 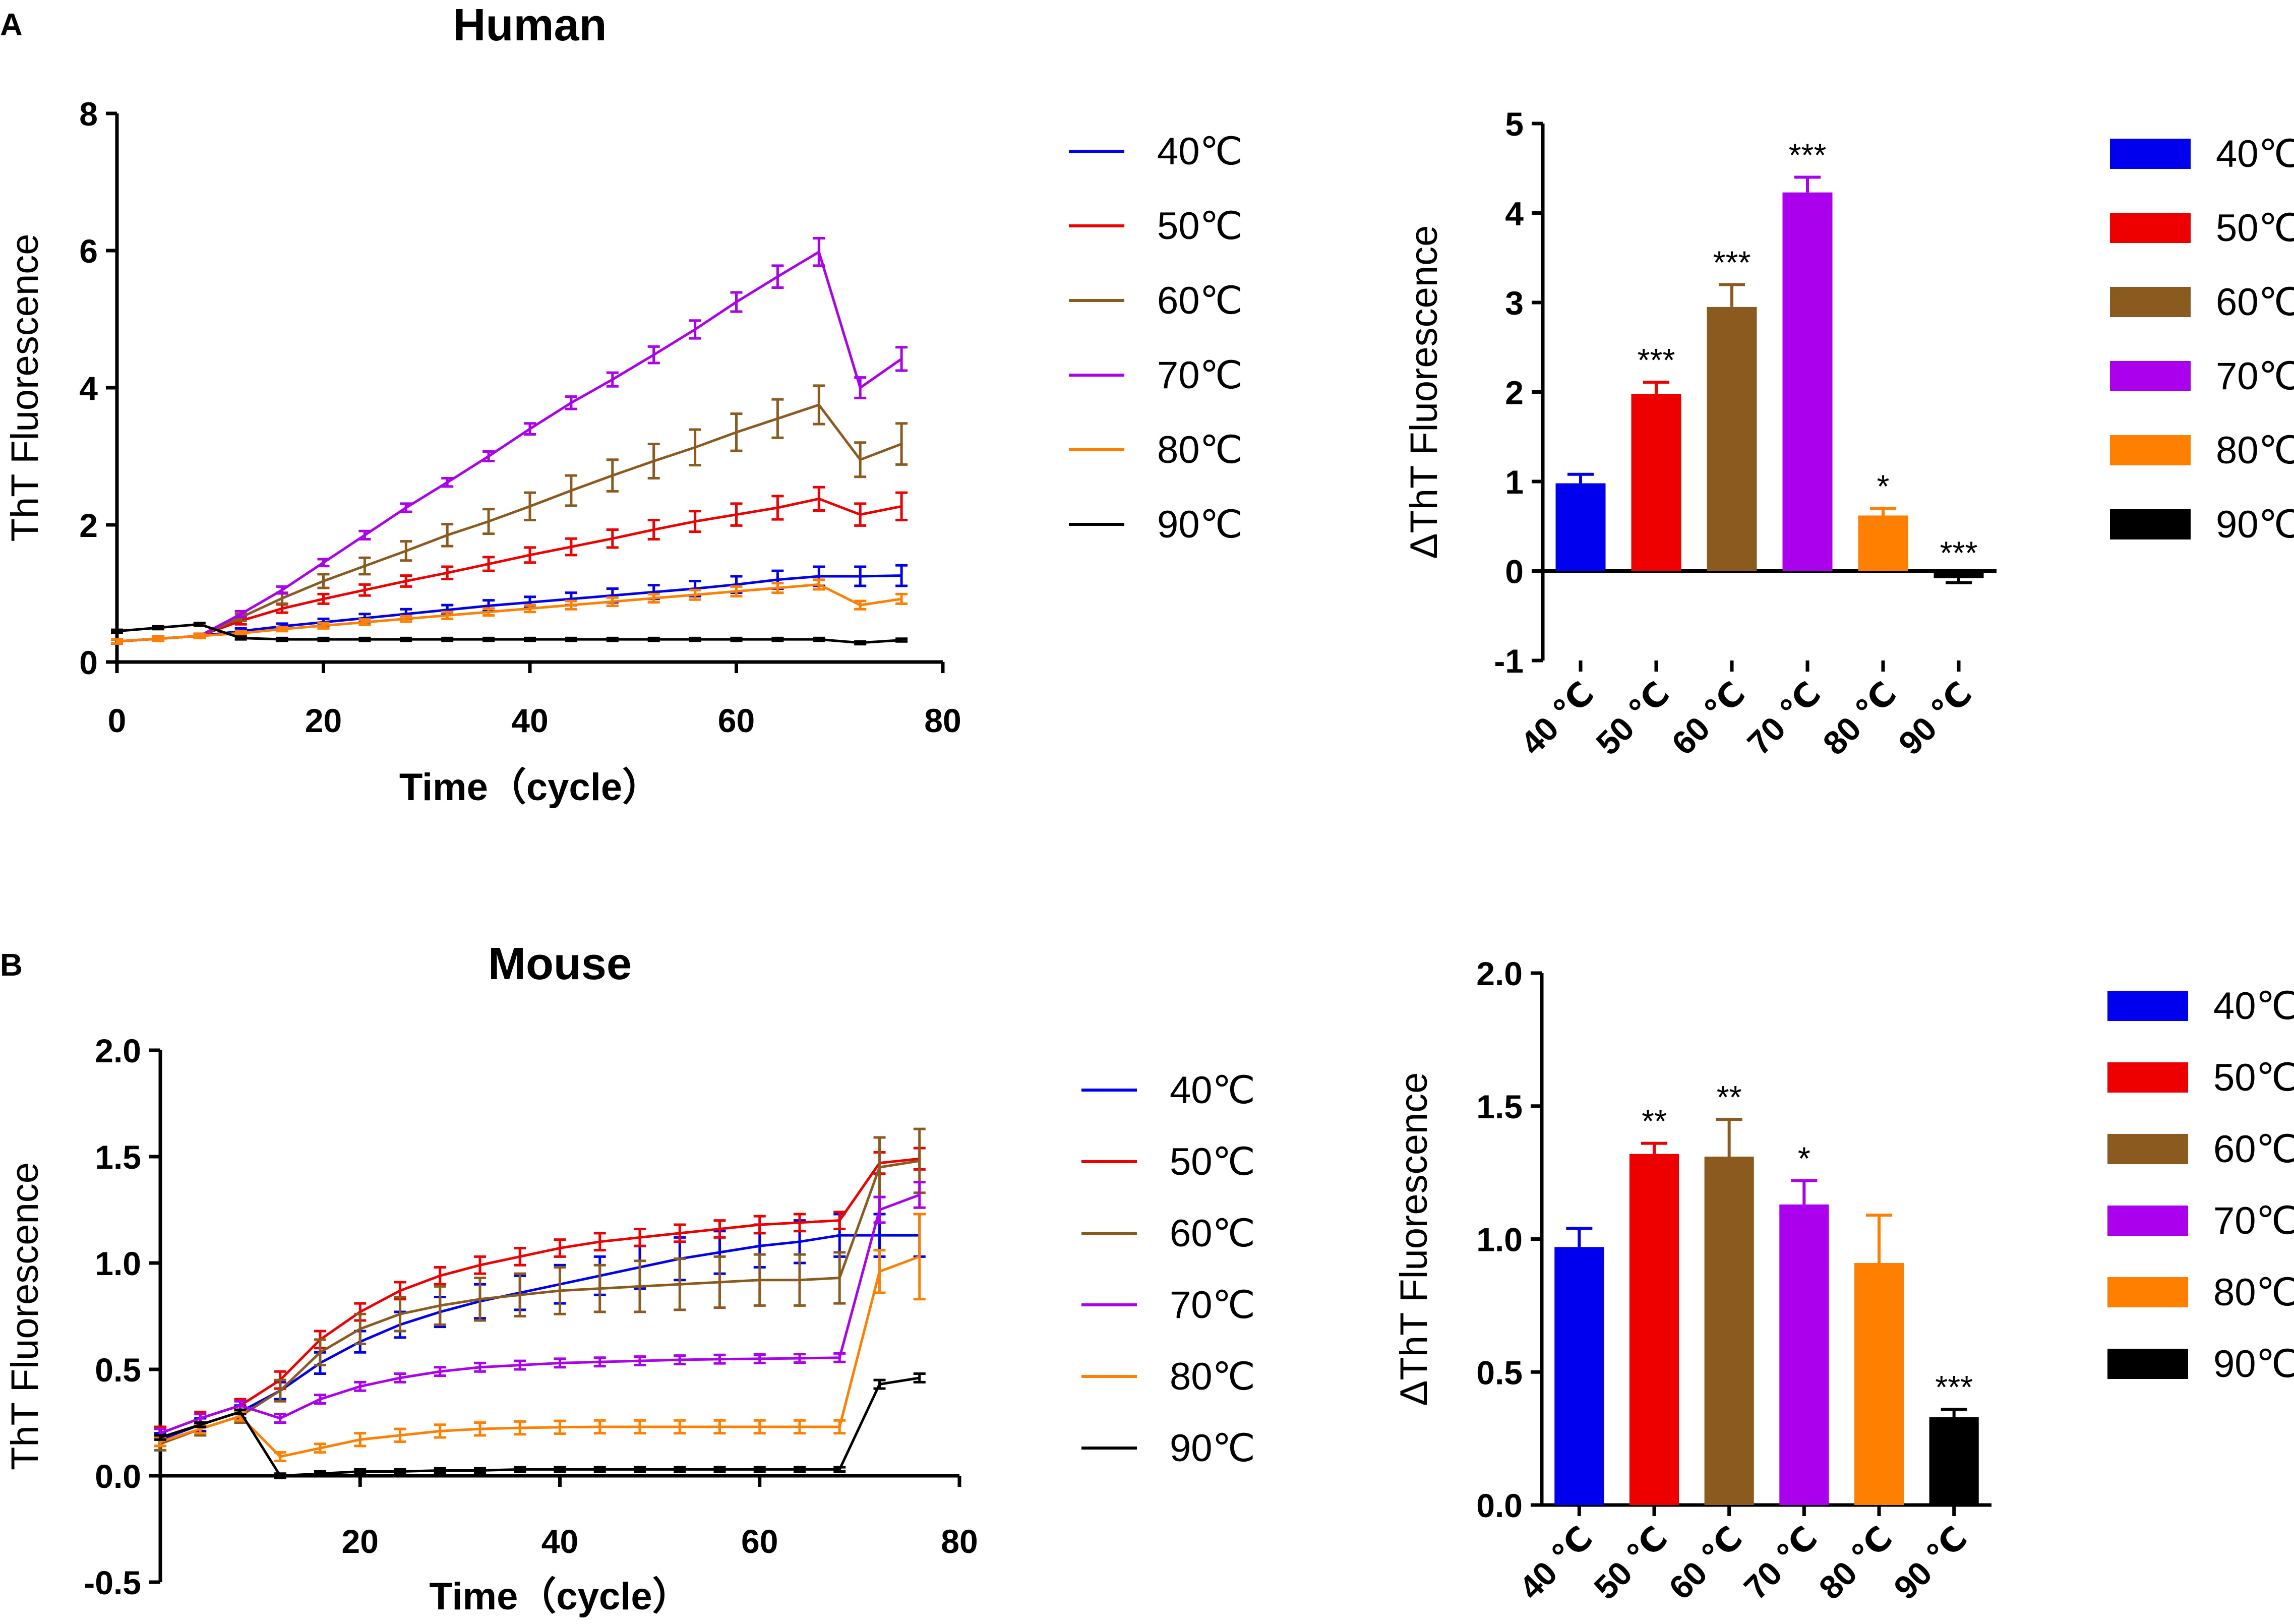 I want to click on x-tick-label: 90 ℃, so click(x=1935, y=718).